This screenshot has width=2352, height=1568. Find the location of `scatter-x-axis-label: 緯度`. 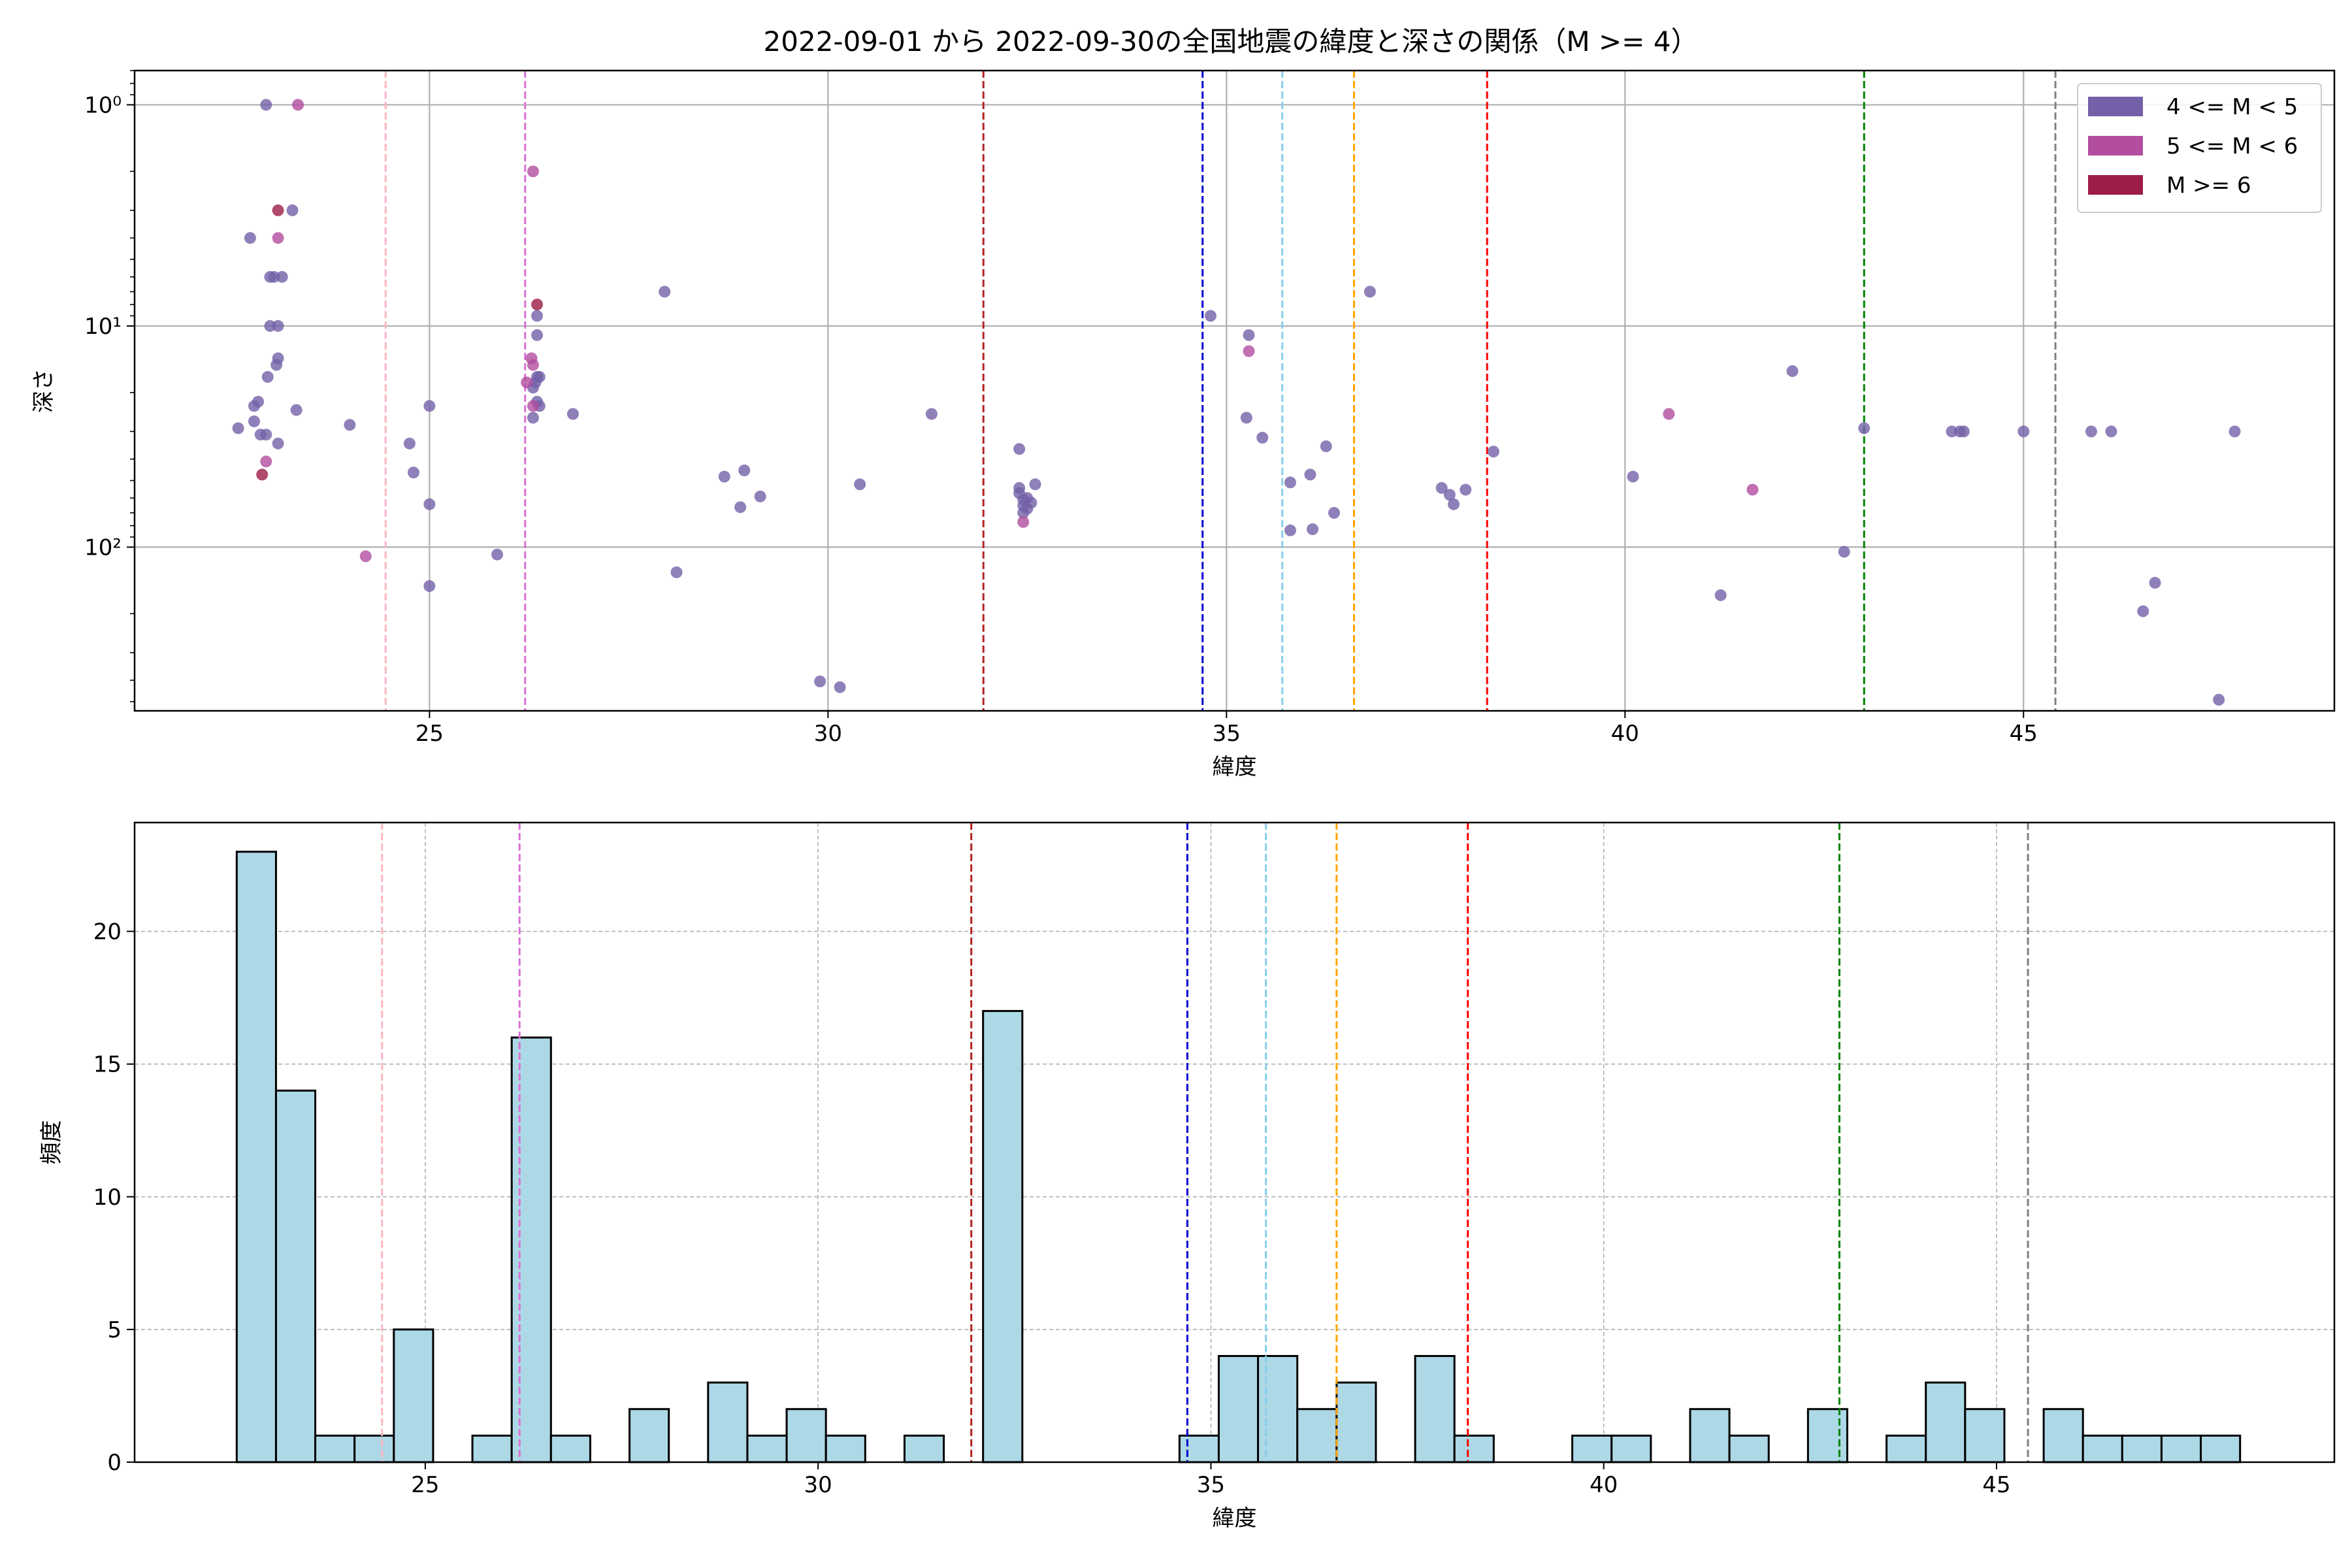

scatter-x-axis-label: 緯度 is located at coordinates (1235, 767).